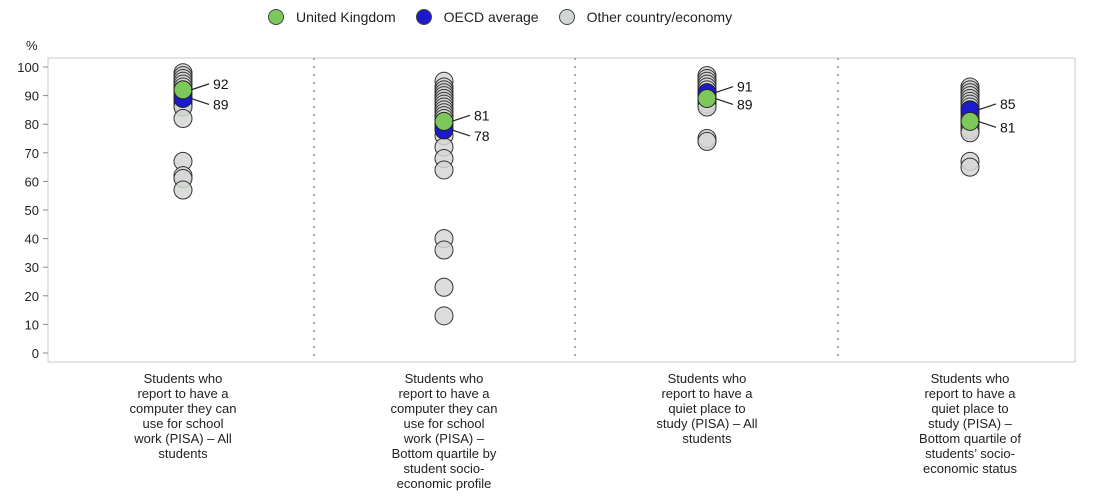 The width and height of the screenshot is (1096, 504). I want to click on value-label: 91, so click(745, 87).